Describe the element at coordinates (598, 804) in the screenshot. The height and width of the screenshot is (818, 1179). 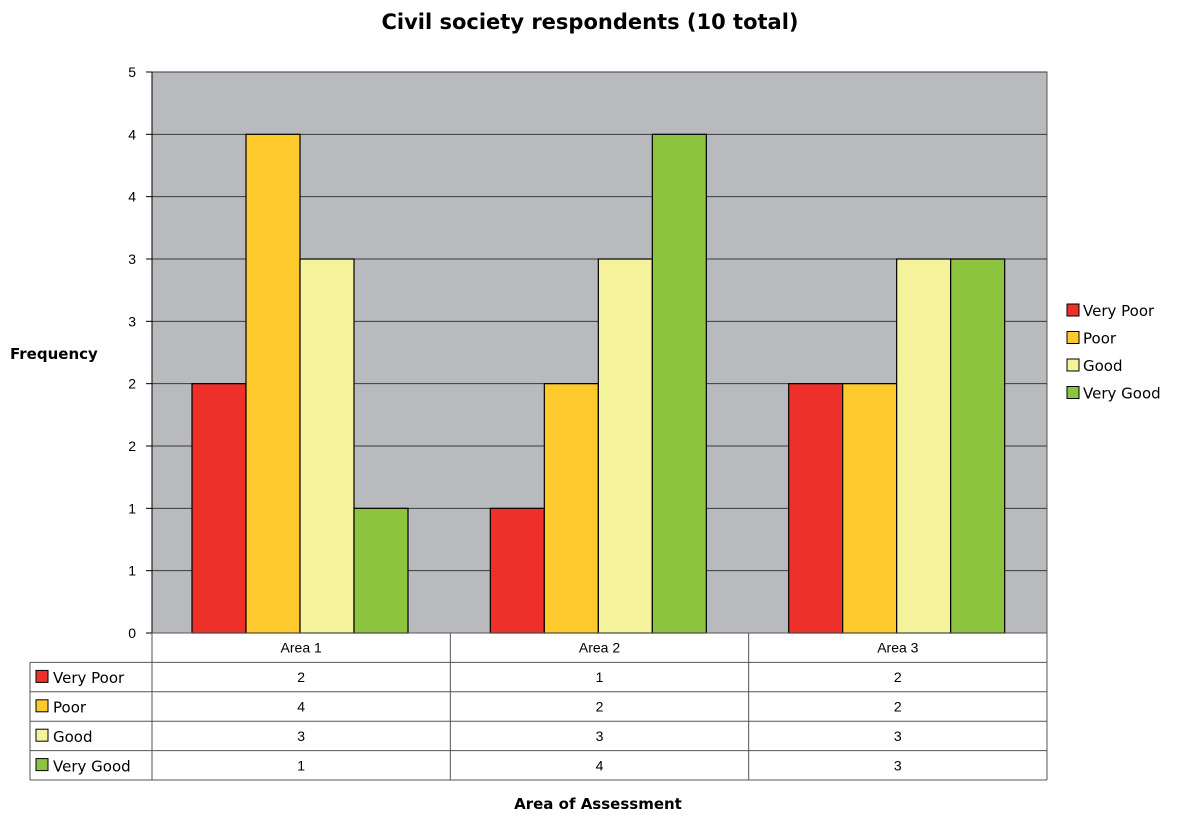
I see `x-axis-title: Area of Assessment` at that location.